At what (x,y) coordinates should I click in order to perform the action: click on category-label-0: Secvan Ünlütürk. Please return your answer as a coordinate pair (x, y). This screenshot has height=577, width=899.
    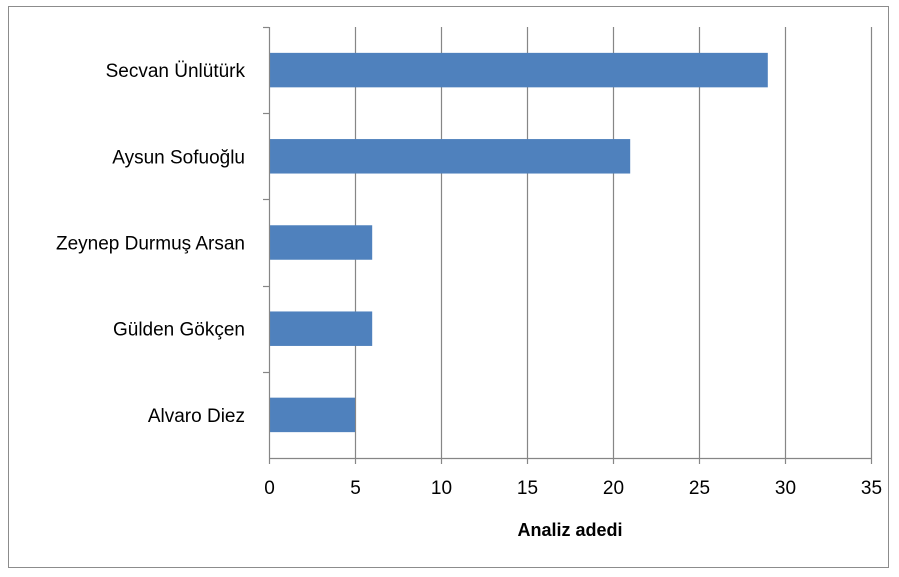
    Looking at the image, I should click on (176, 71).